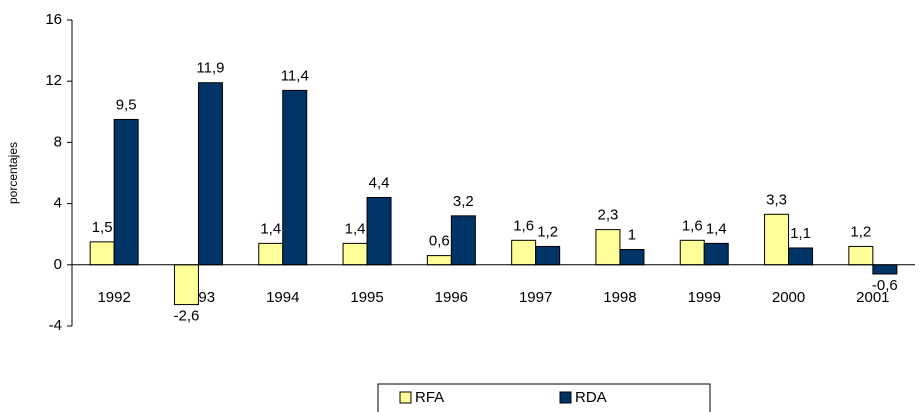  Describe the element at coordinates (788, 297) in the screenshot. I see `x-tick-label: 2000` at that location.